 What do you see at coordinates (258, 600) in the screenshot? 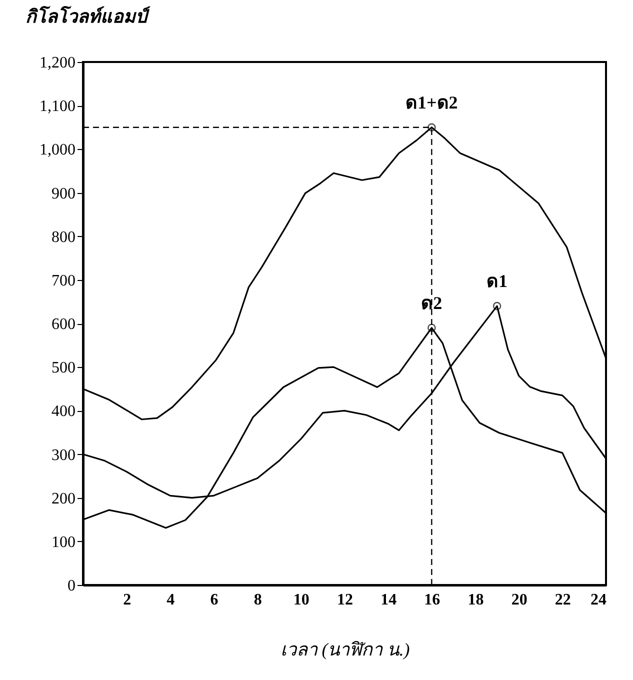
I see `x-tick-label: 8` at bounding box center [258, 600].